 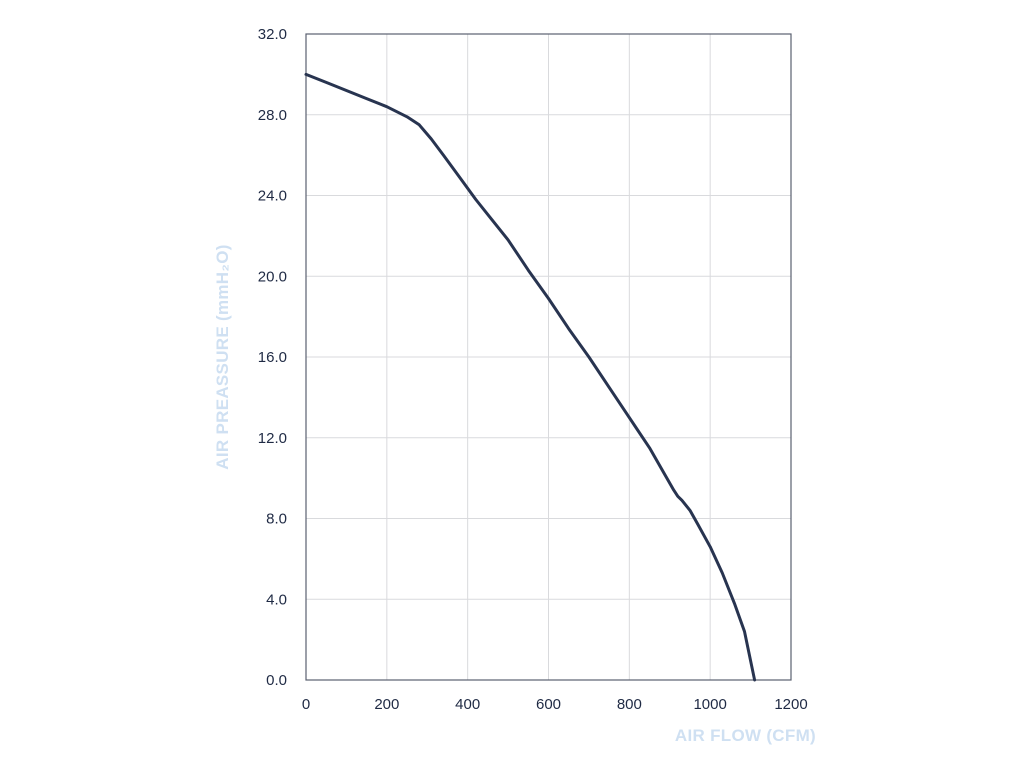 What do you see at coordinates (306, 704) in the screenshot?
I see `x-tick-label: 0` at bounding box center [306, 704].